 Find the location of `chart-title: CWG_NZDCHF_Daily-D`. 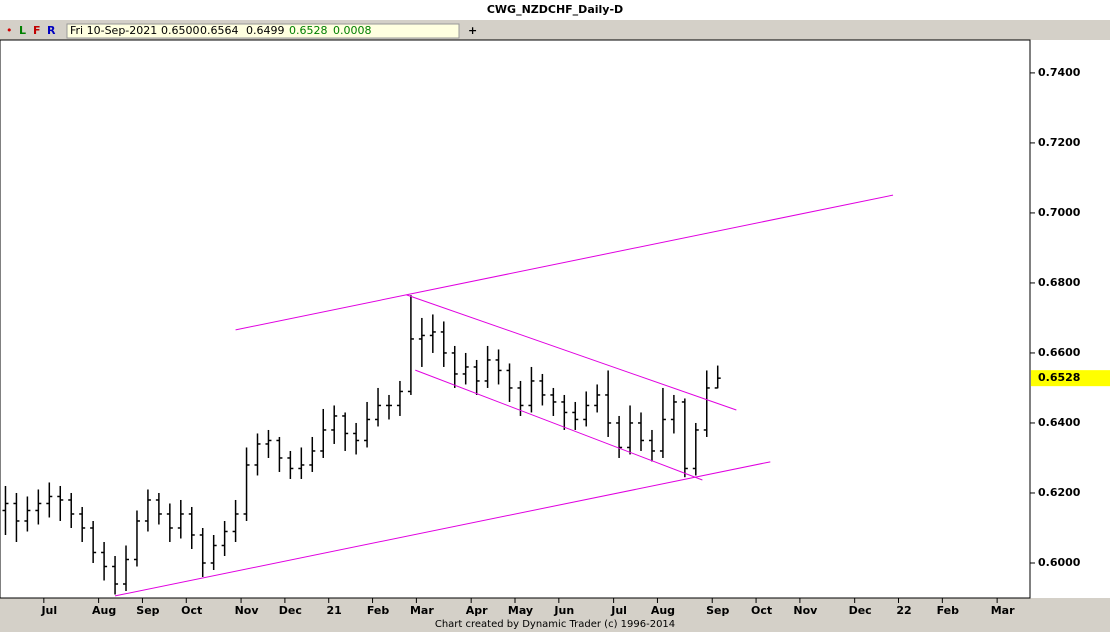

chart-title: CWG_NZDCHF_Daily-D is located at coordinates (555, 9).